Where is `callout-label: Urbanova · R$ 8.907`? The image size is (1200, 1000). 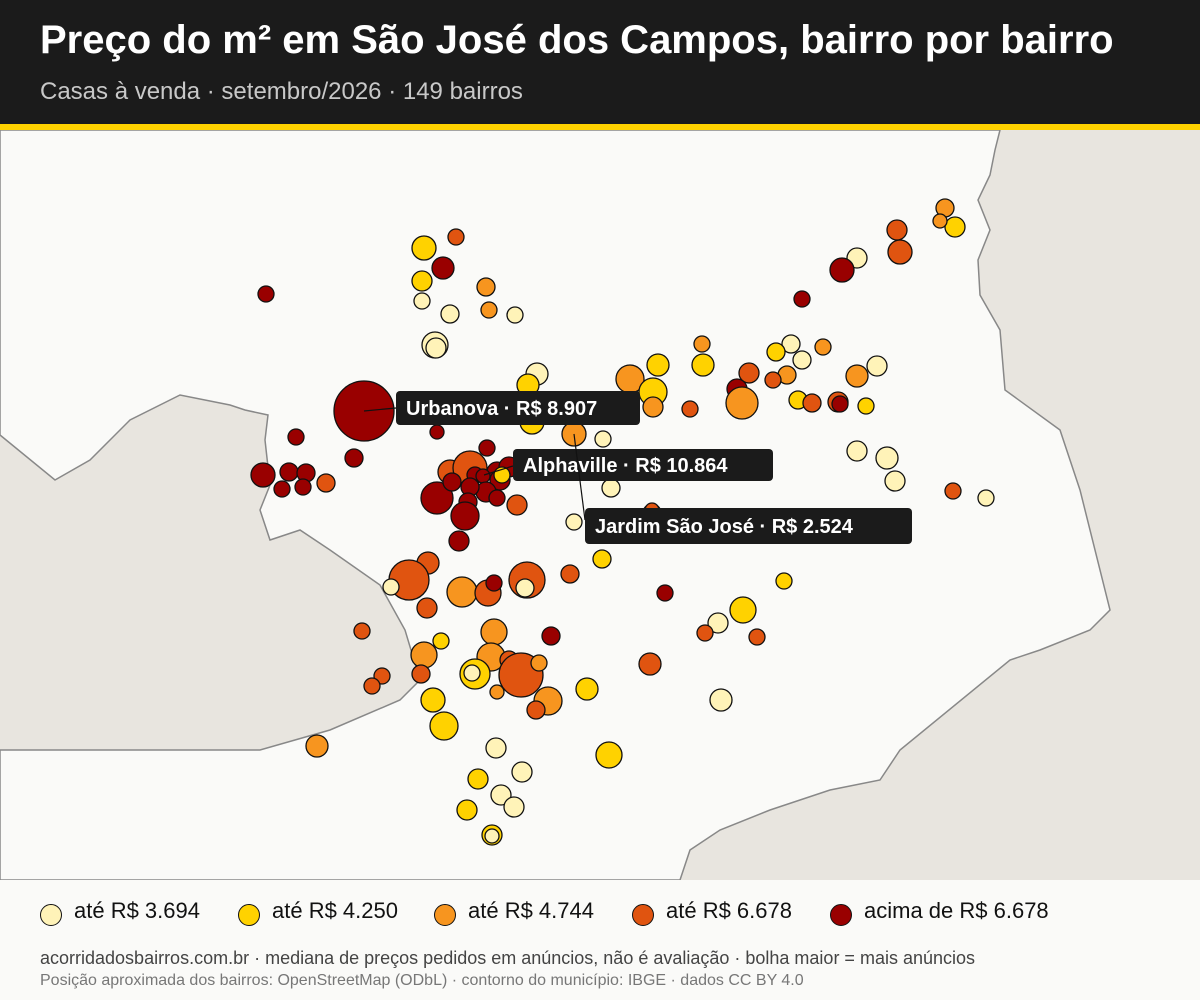
callout-label: Urbanova · R$ 8.907 is located at coordinates (501, 409).